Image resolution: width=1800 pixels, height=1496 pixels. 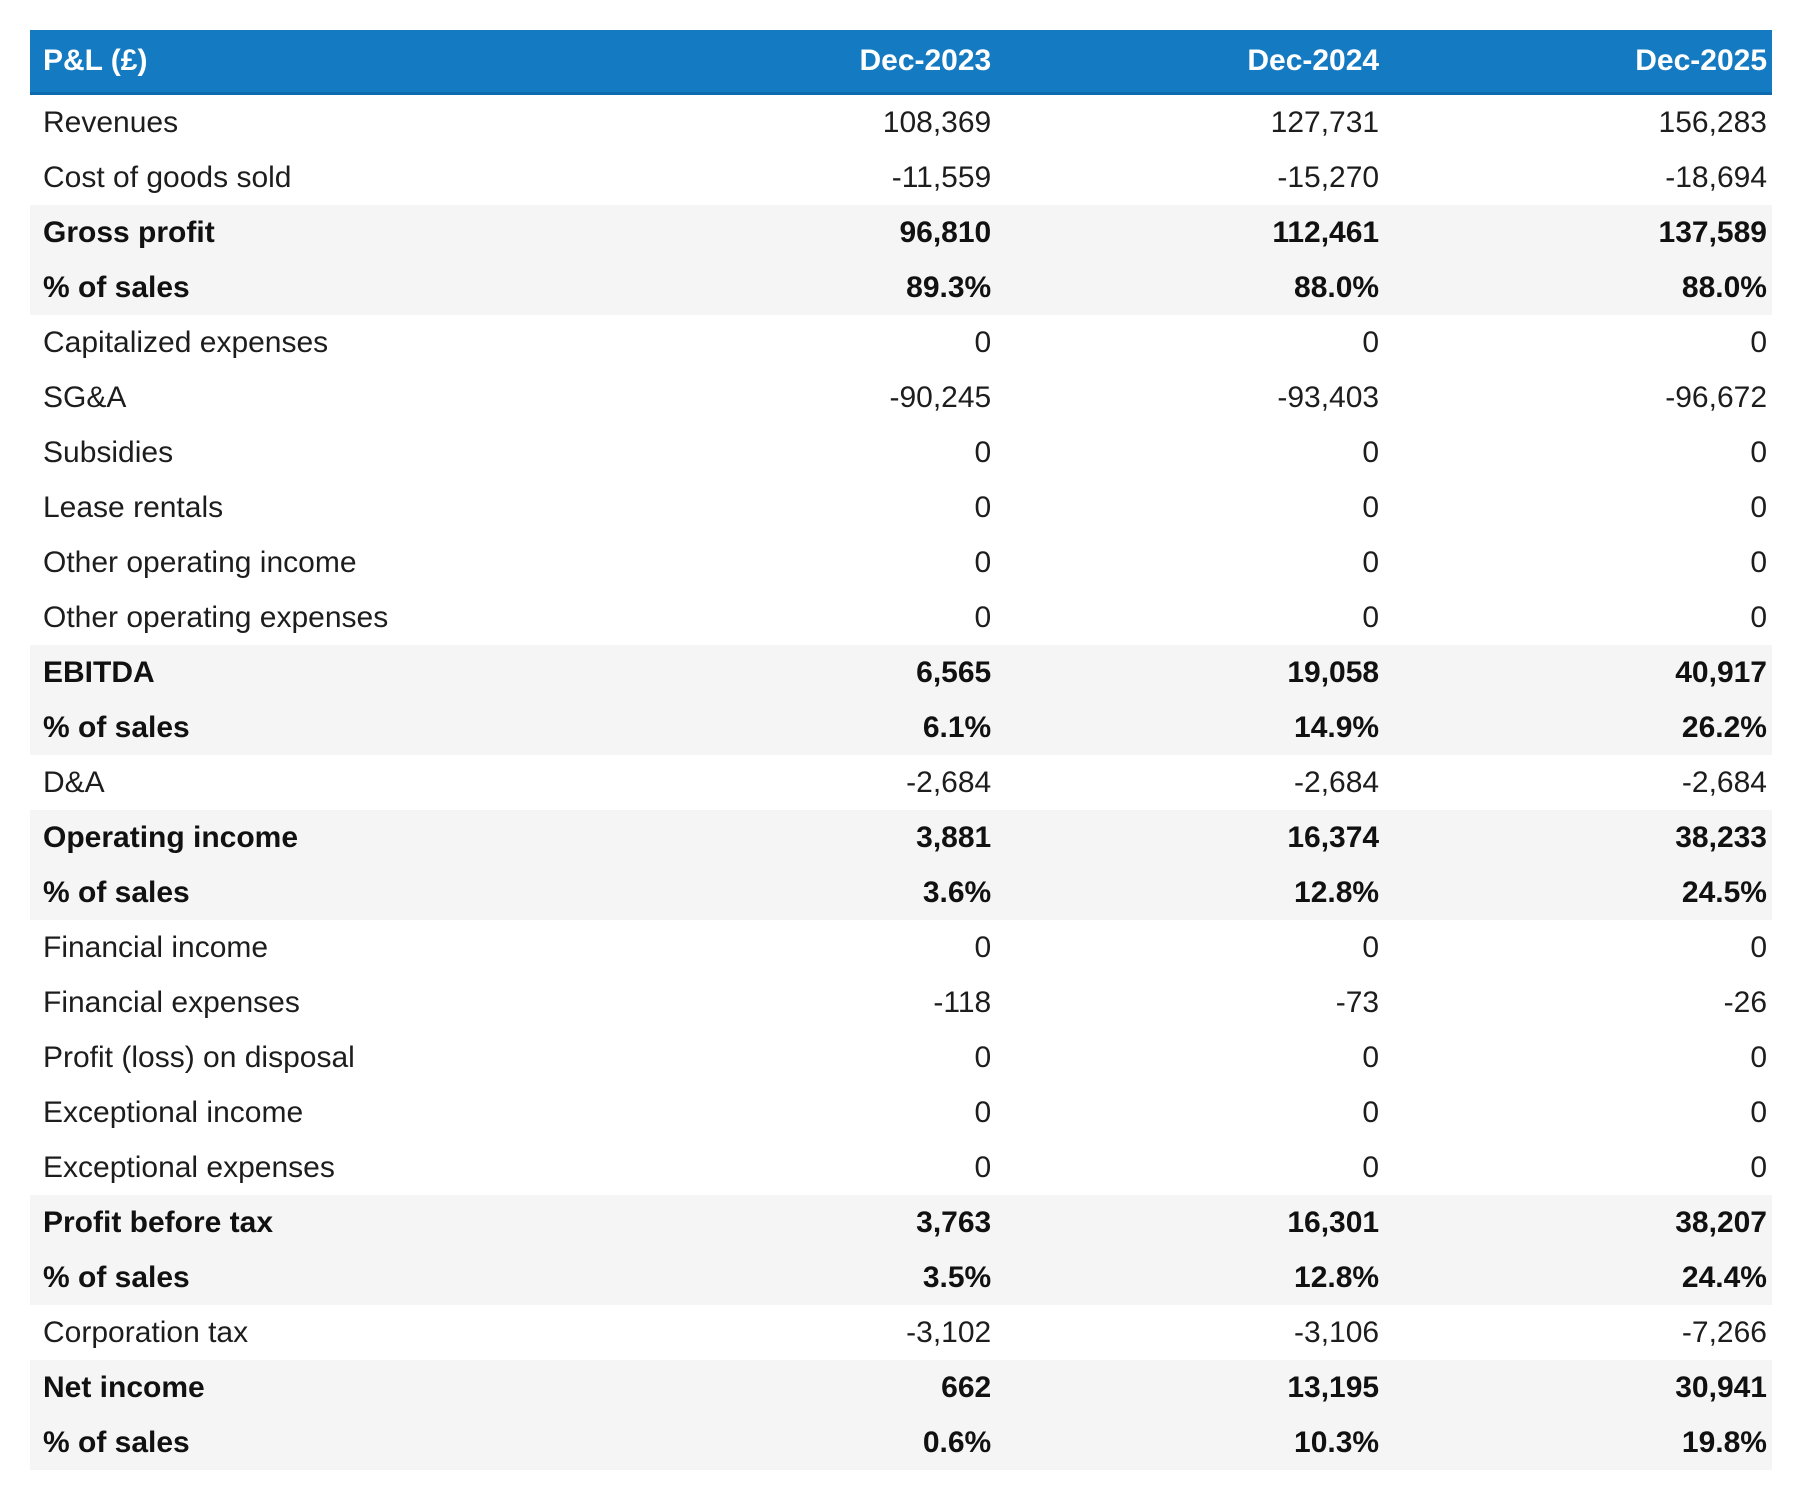 I want to click on value-dec-2024: 10.3%, so click(x=1190, y=1442).